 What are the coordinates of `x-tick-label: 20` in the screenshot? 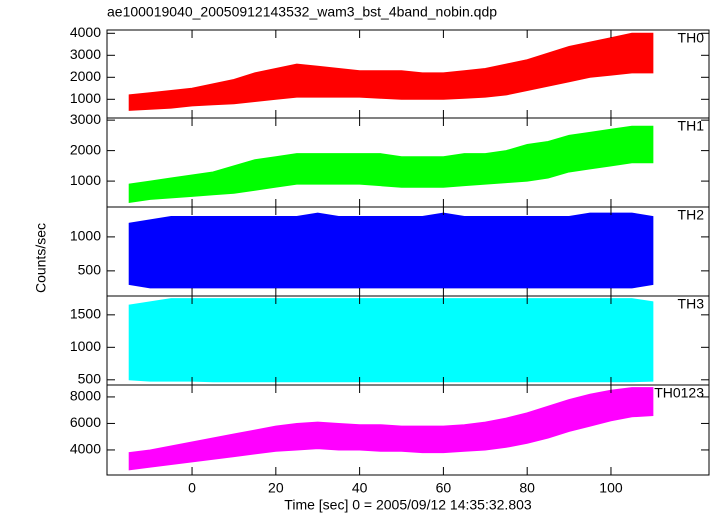 It's located at (276, 488).